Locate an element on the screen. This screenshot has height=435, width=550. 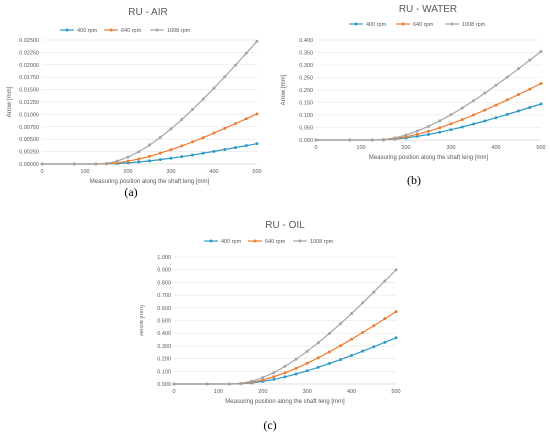
y-tick-label: 0.01250 is located at coordinates (29, 103).